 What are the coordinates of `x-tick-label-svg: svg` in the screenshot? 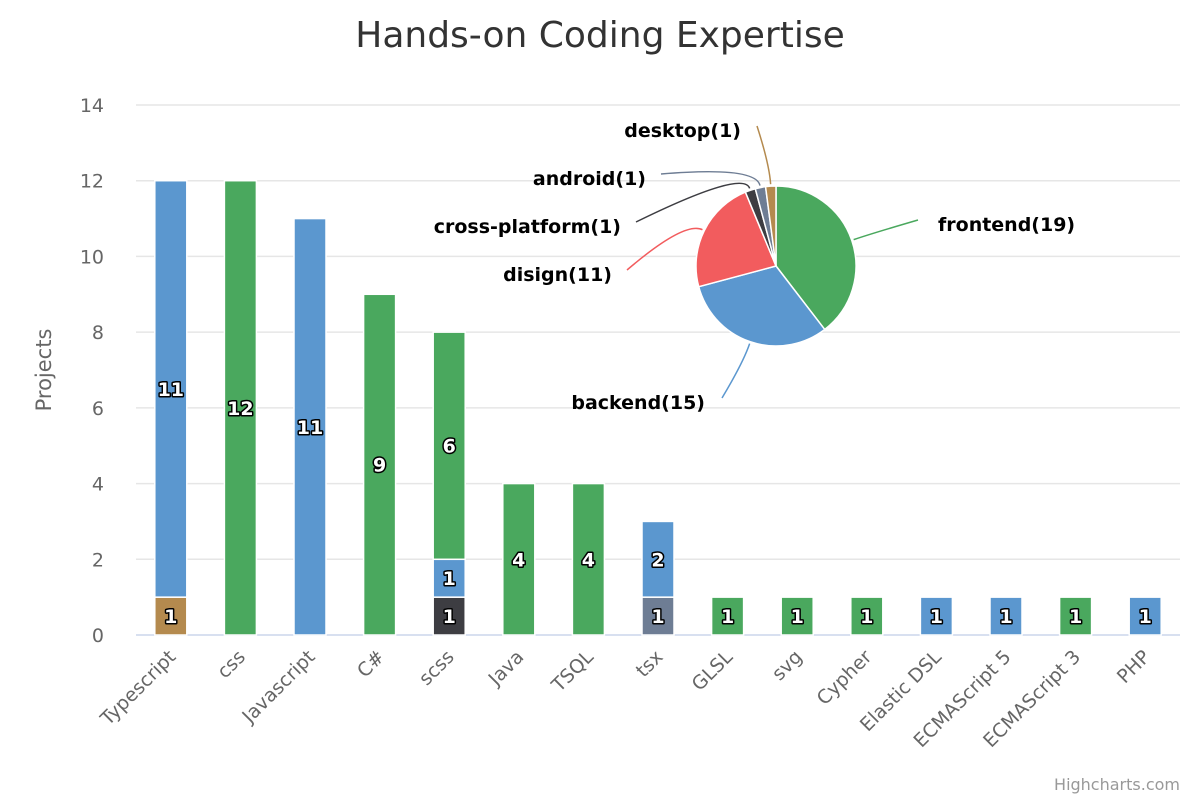 It's located at (787, 665).